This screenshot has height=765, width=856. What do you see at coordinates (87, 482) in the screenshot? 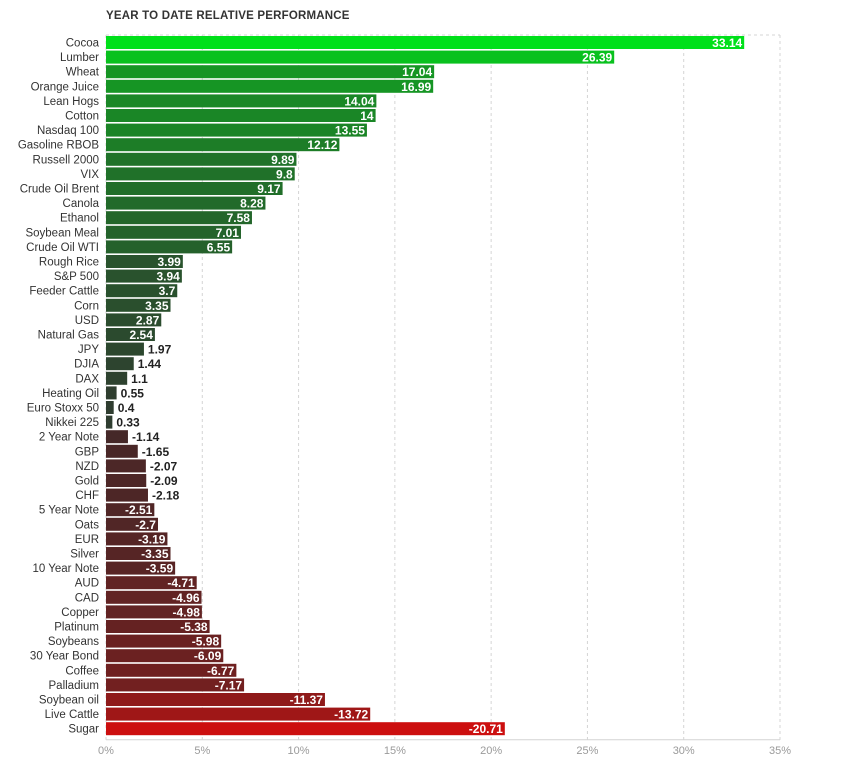
I see `category-label: Gold` at bounding box center [87, 482].